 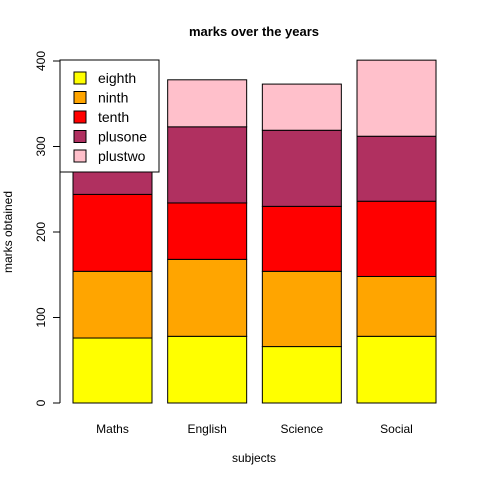 I want to click on y-axis: 0 100 200 300 400, so click(x=47, y=228).